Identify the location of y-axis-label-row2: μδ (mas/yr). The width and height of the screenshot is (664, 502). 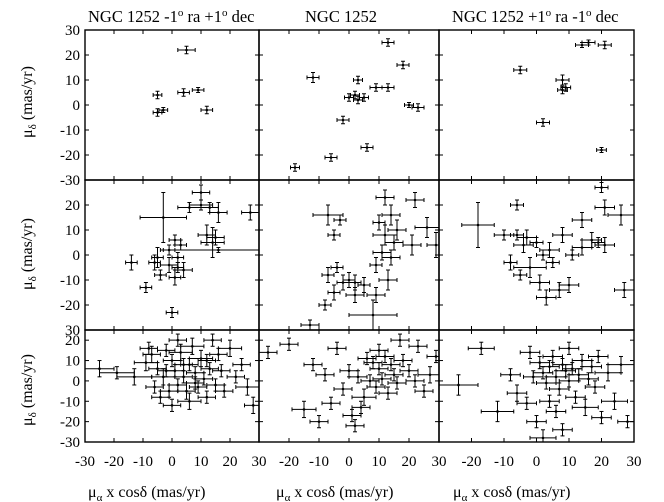
(29, 254).